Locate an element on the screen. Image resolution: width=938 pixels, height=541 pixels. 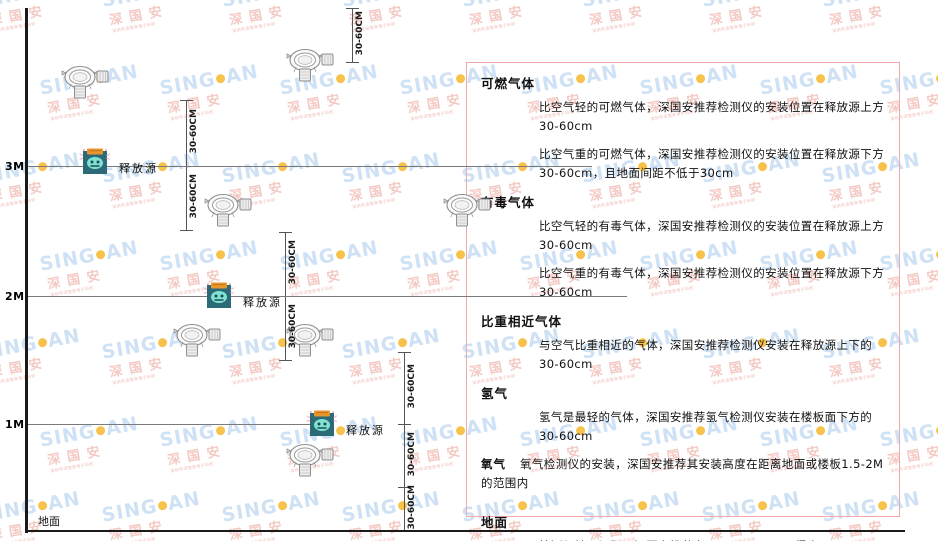
ground-axis is located at coordinates (465, 531).